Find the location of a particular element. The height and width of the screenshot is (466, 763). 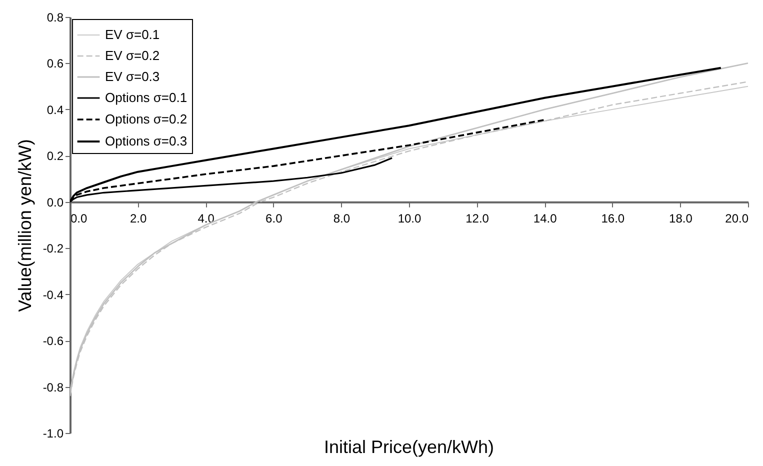

y-tick-label: -0.6 is located at coordinates (53, 341).